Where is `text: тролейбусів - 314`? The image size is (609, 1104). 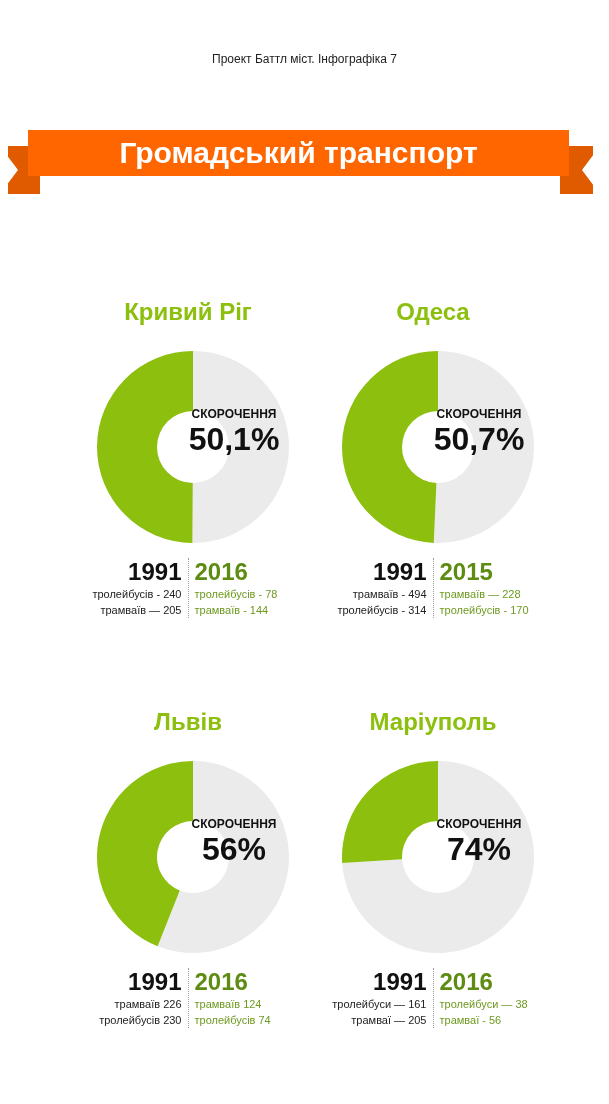 text: тролейбусів - 314 is located at coordinates (381, 610).